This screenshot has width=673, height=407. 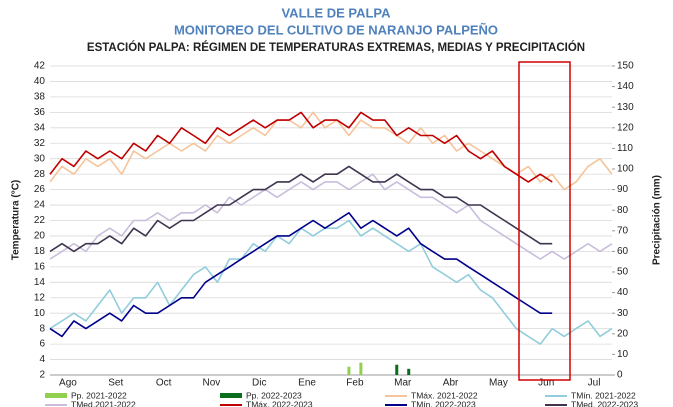 What do you see at coordinates (604, 403) in the screenshot?
I see `legend-label: TMed. 2022-2023` at bounding box center [604, 403].